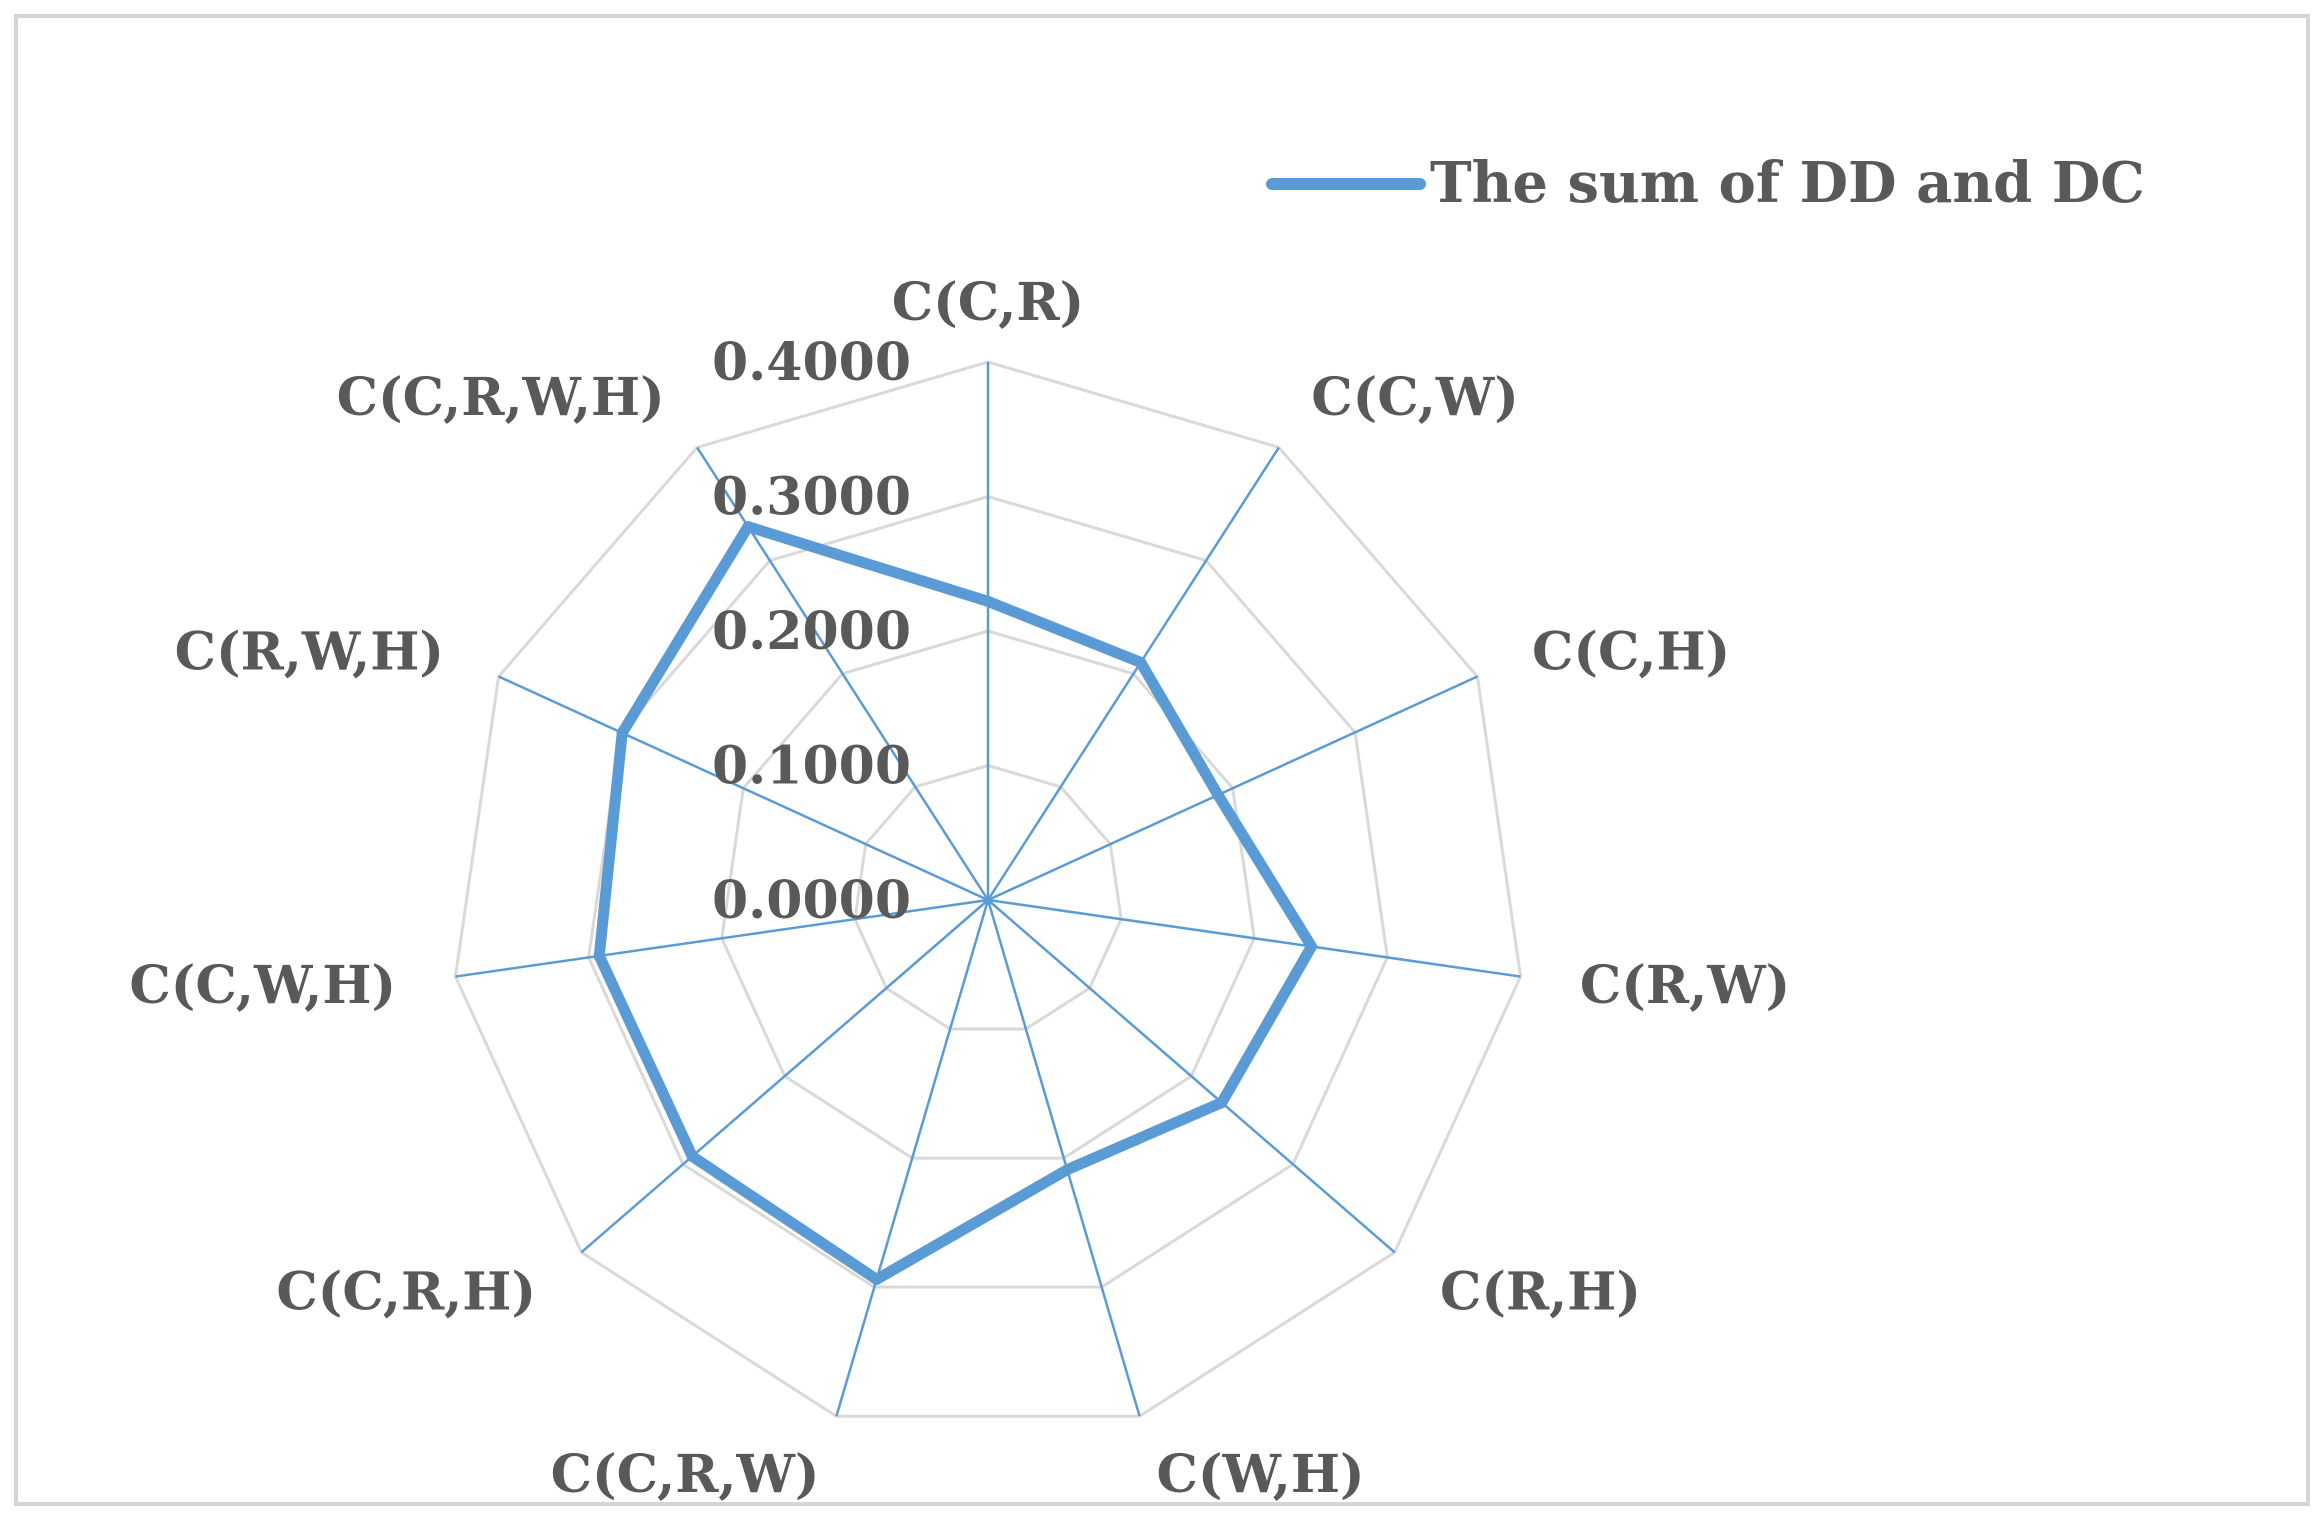  What do you see at coordinates (1540, 1292) in the screenshot?
I see `category-label: C(R,H)` at bounding box center [1540, 1292].